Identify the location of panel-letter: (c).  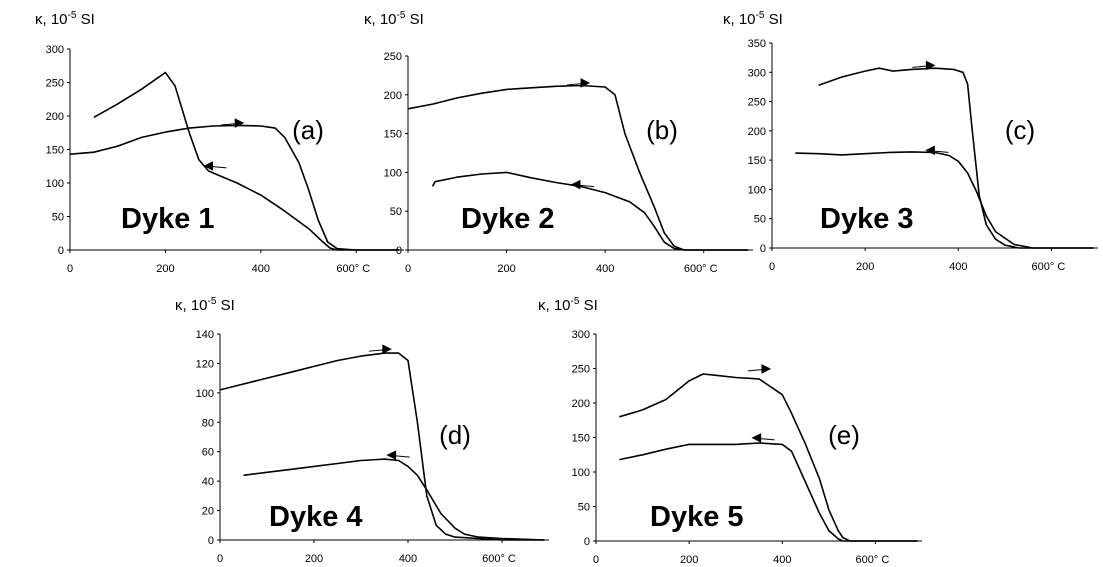
(1020, 130).